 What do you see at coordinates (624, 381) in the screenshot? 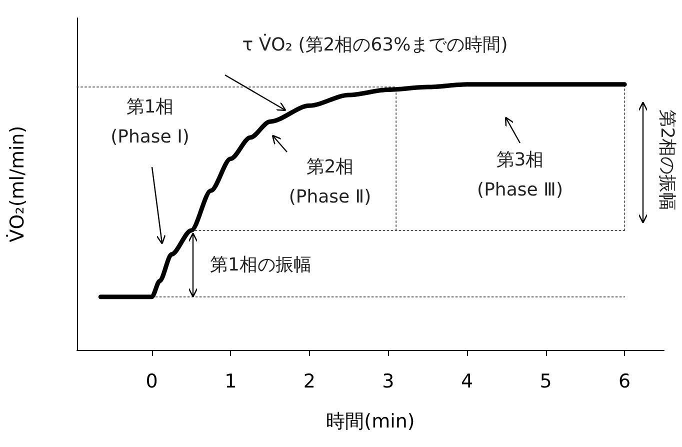
I see `x-tick-label: 6` at bounding box center [624, 381].